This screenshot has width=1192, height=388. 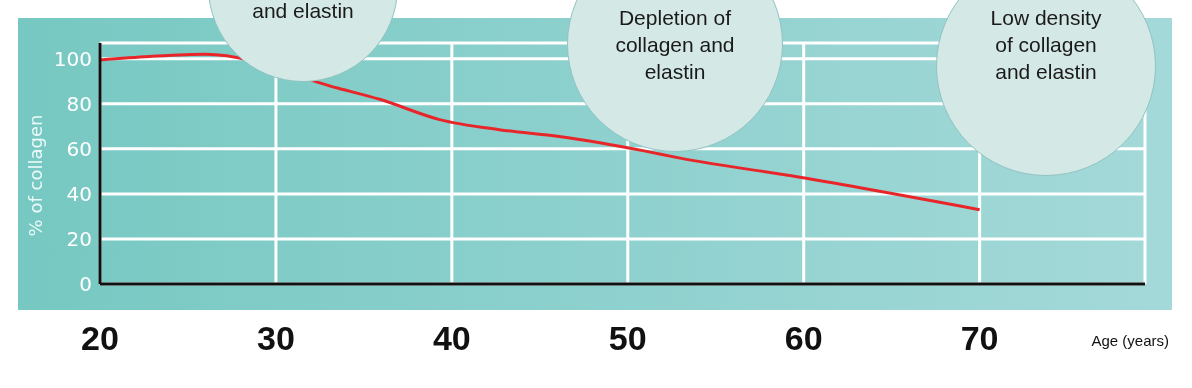 I want to click on text: and elastin, so click(x=303, y=12).